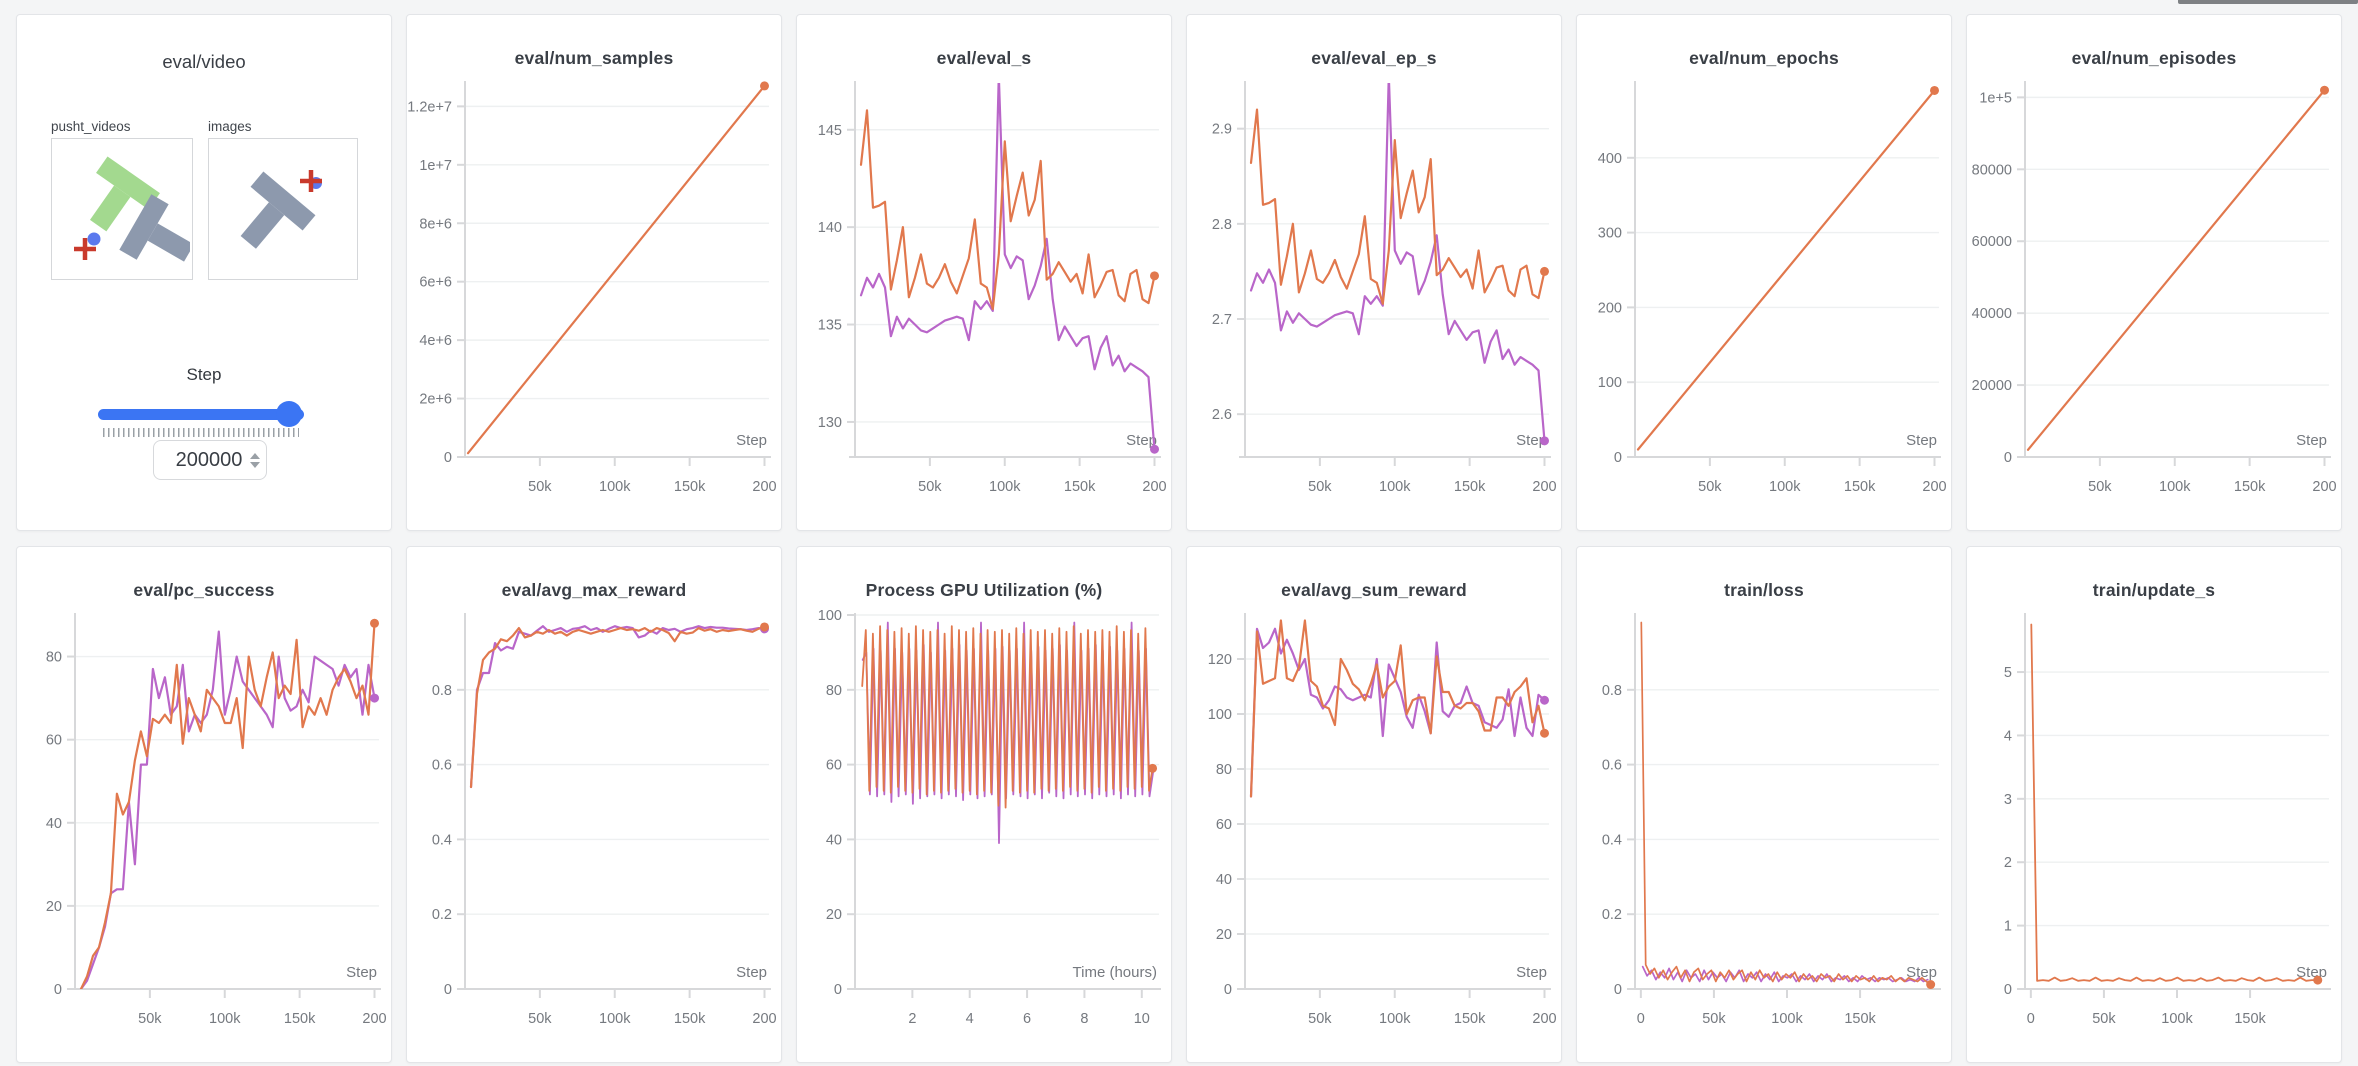 The height and width of the screenshot is (1066, 2358). I want to click on y-tick-label: 200, so click(1610, 308).